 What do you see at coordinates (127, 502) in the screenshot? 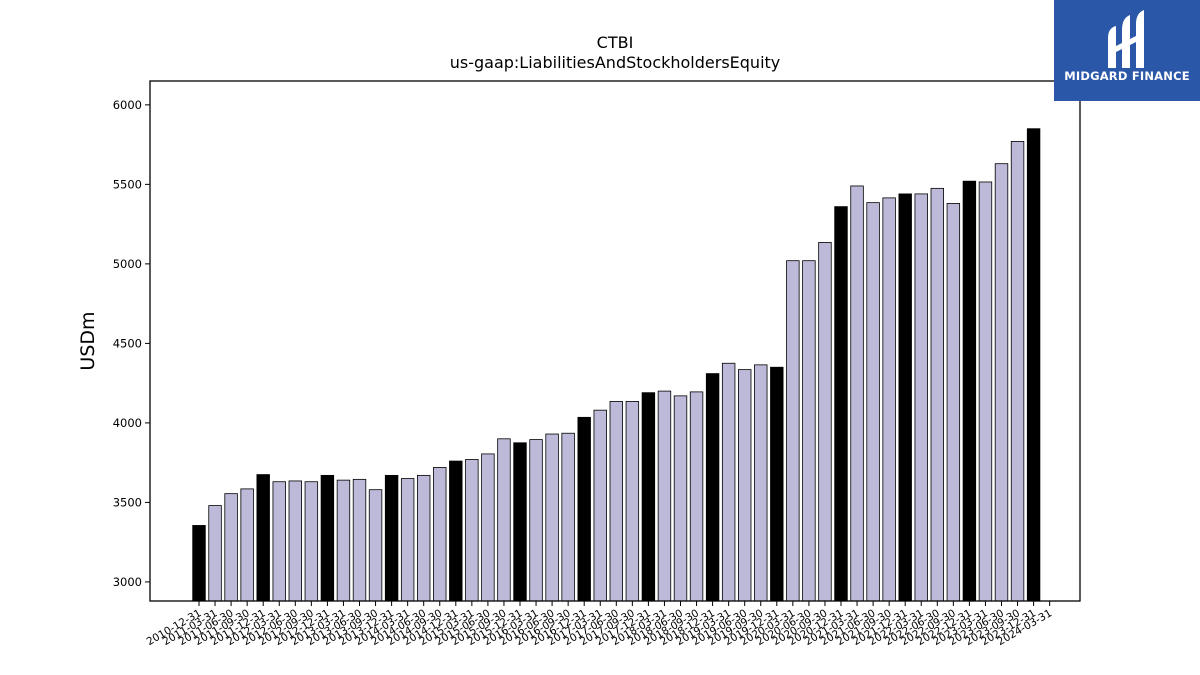
I see `y-tick-label: 3500` at bounding box center [127, 502].